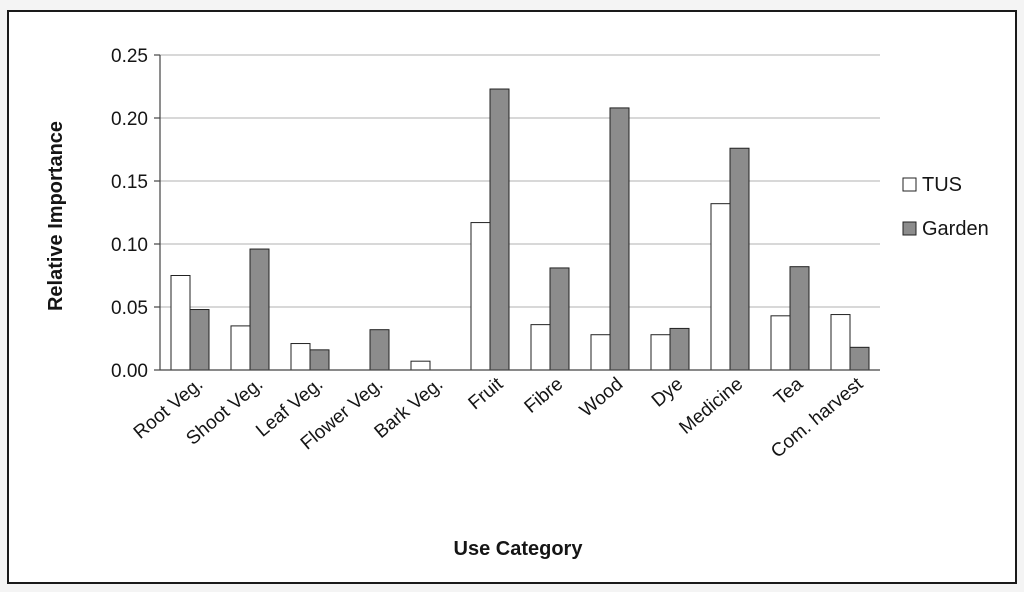 The width and height of the screenshot is (1024, 592). I want to click on legend-label: Garden, so click(955, 229).